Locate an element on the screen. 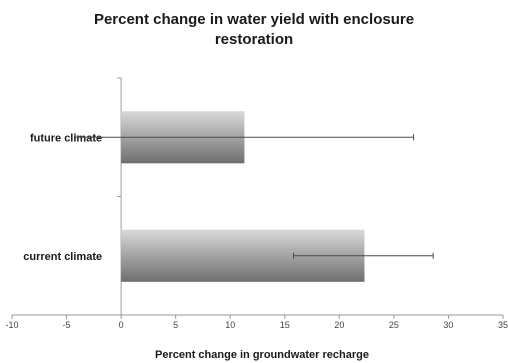  x-tick-label: 25 is located at coordinates (394, 325).